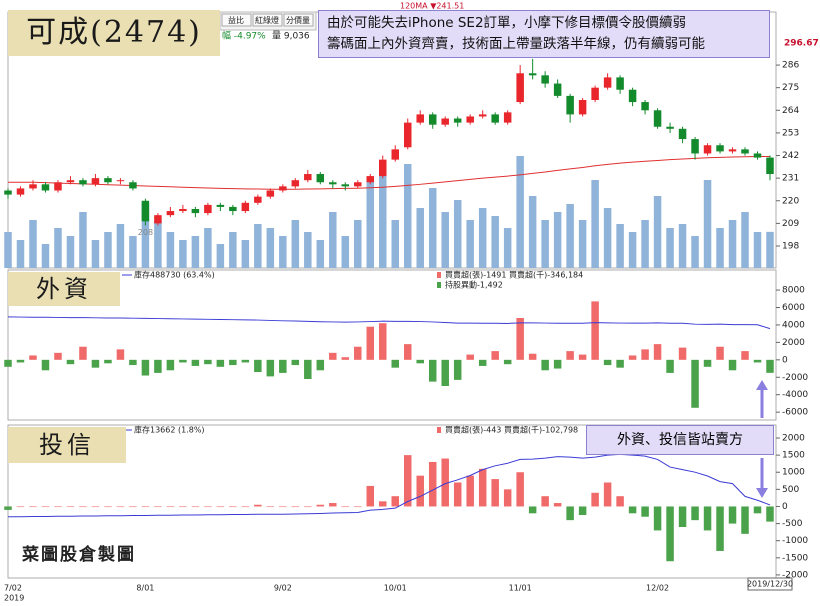  I want to click on tab-label: 紅綠燈, so click(267, 20).